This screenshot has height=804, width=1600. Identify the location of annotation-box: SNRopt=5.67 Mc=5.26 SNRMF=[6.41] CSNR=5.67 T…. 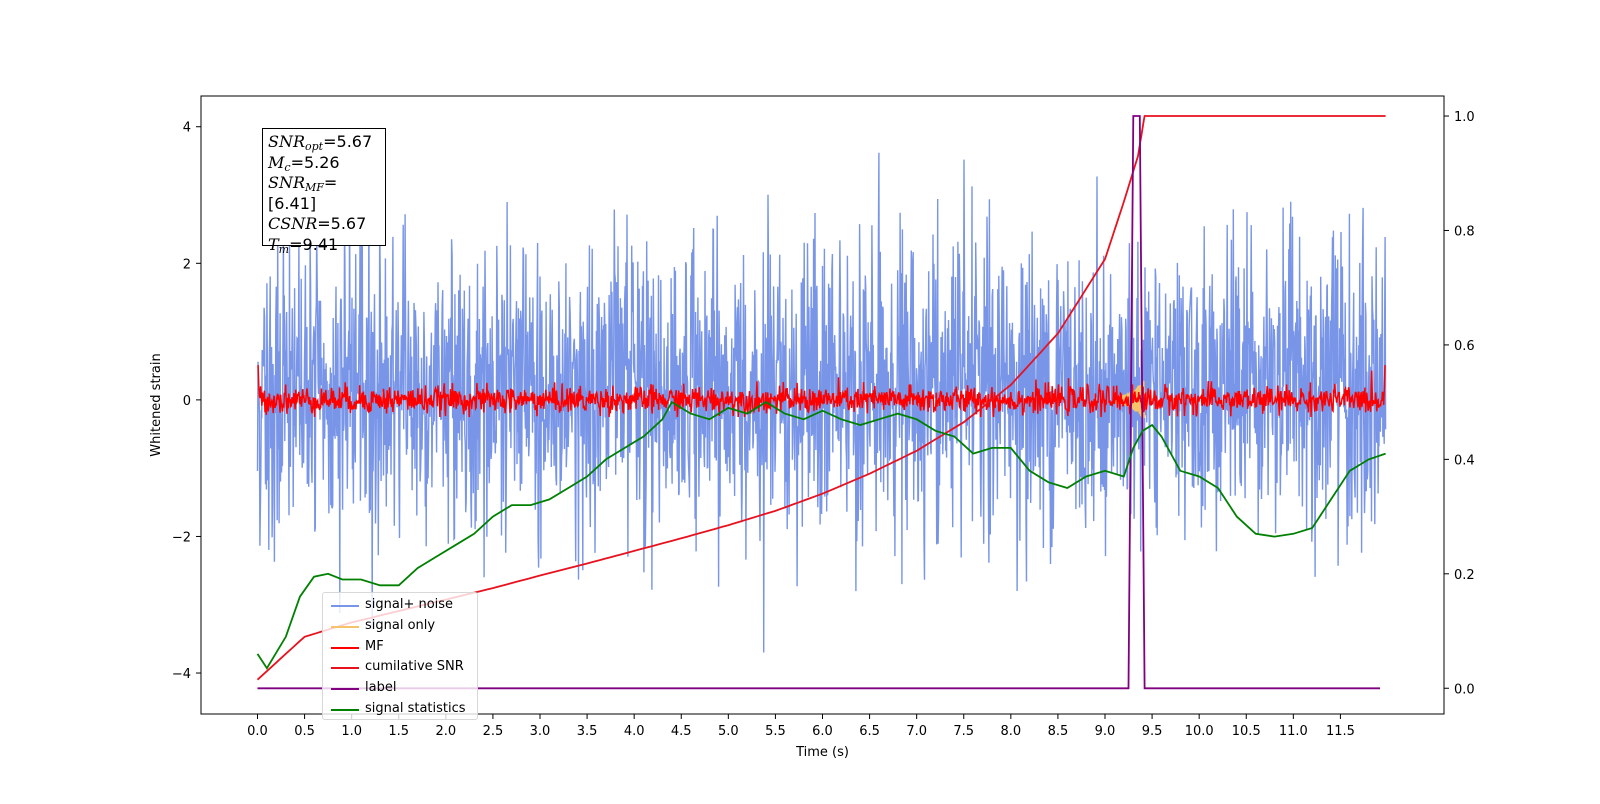
(324, 191).